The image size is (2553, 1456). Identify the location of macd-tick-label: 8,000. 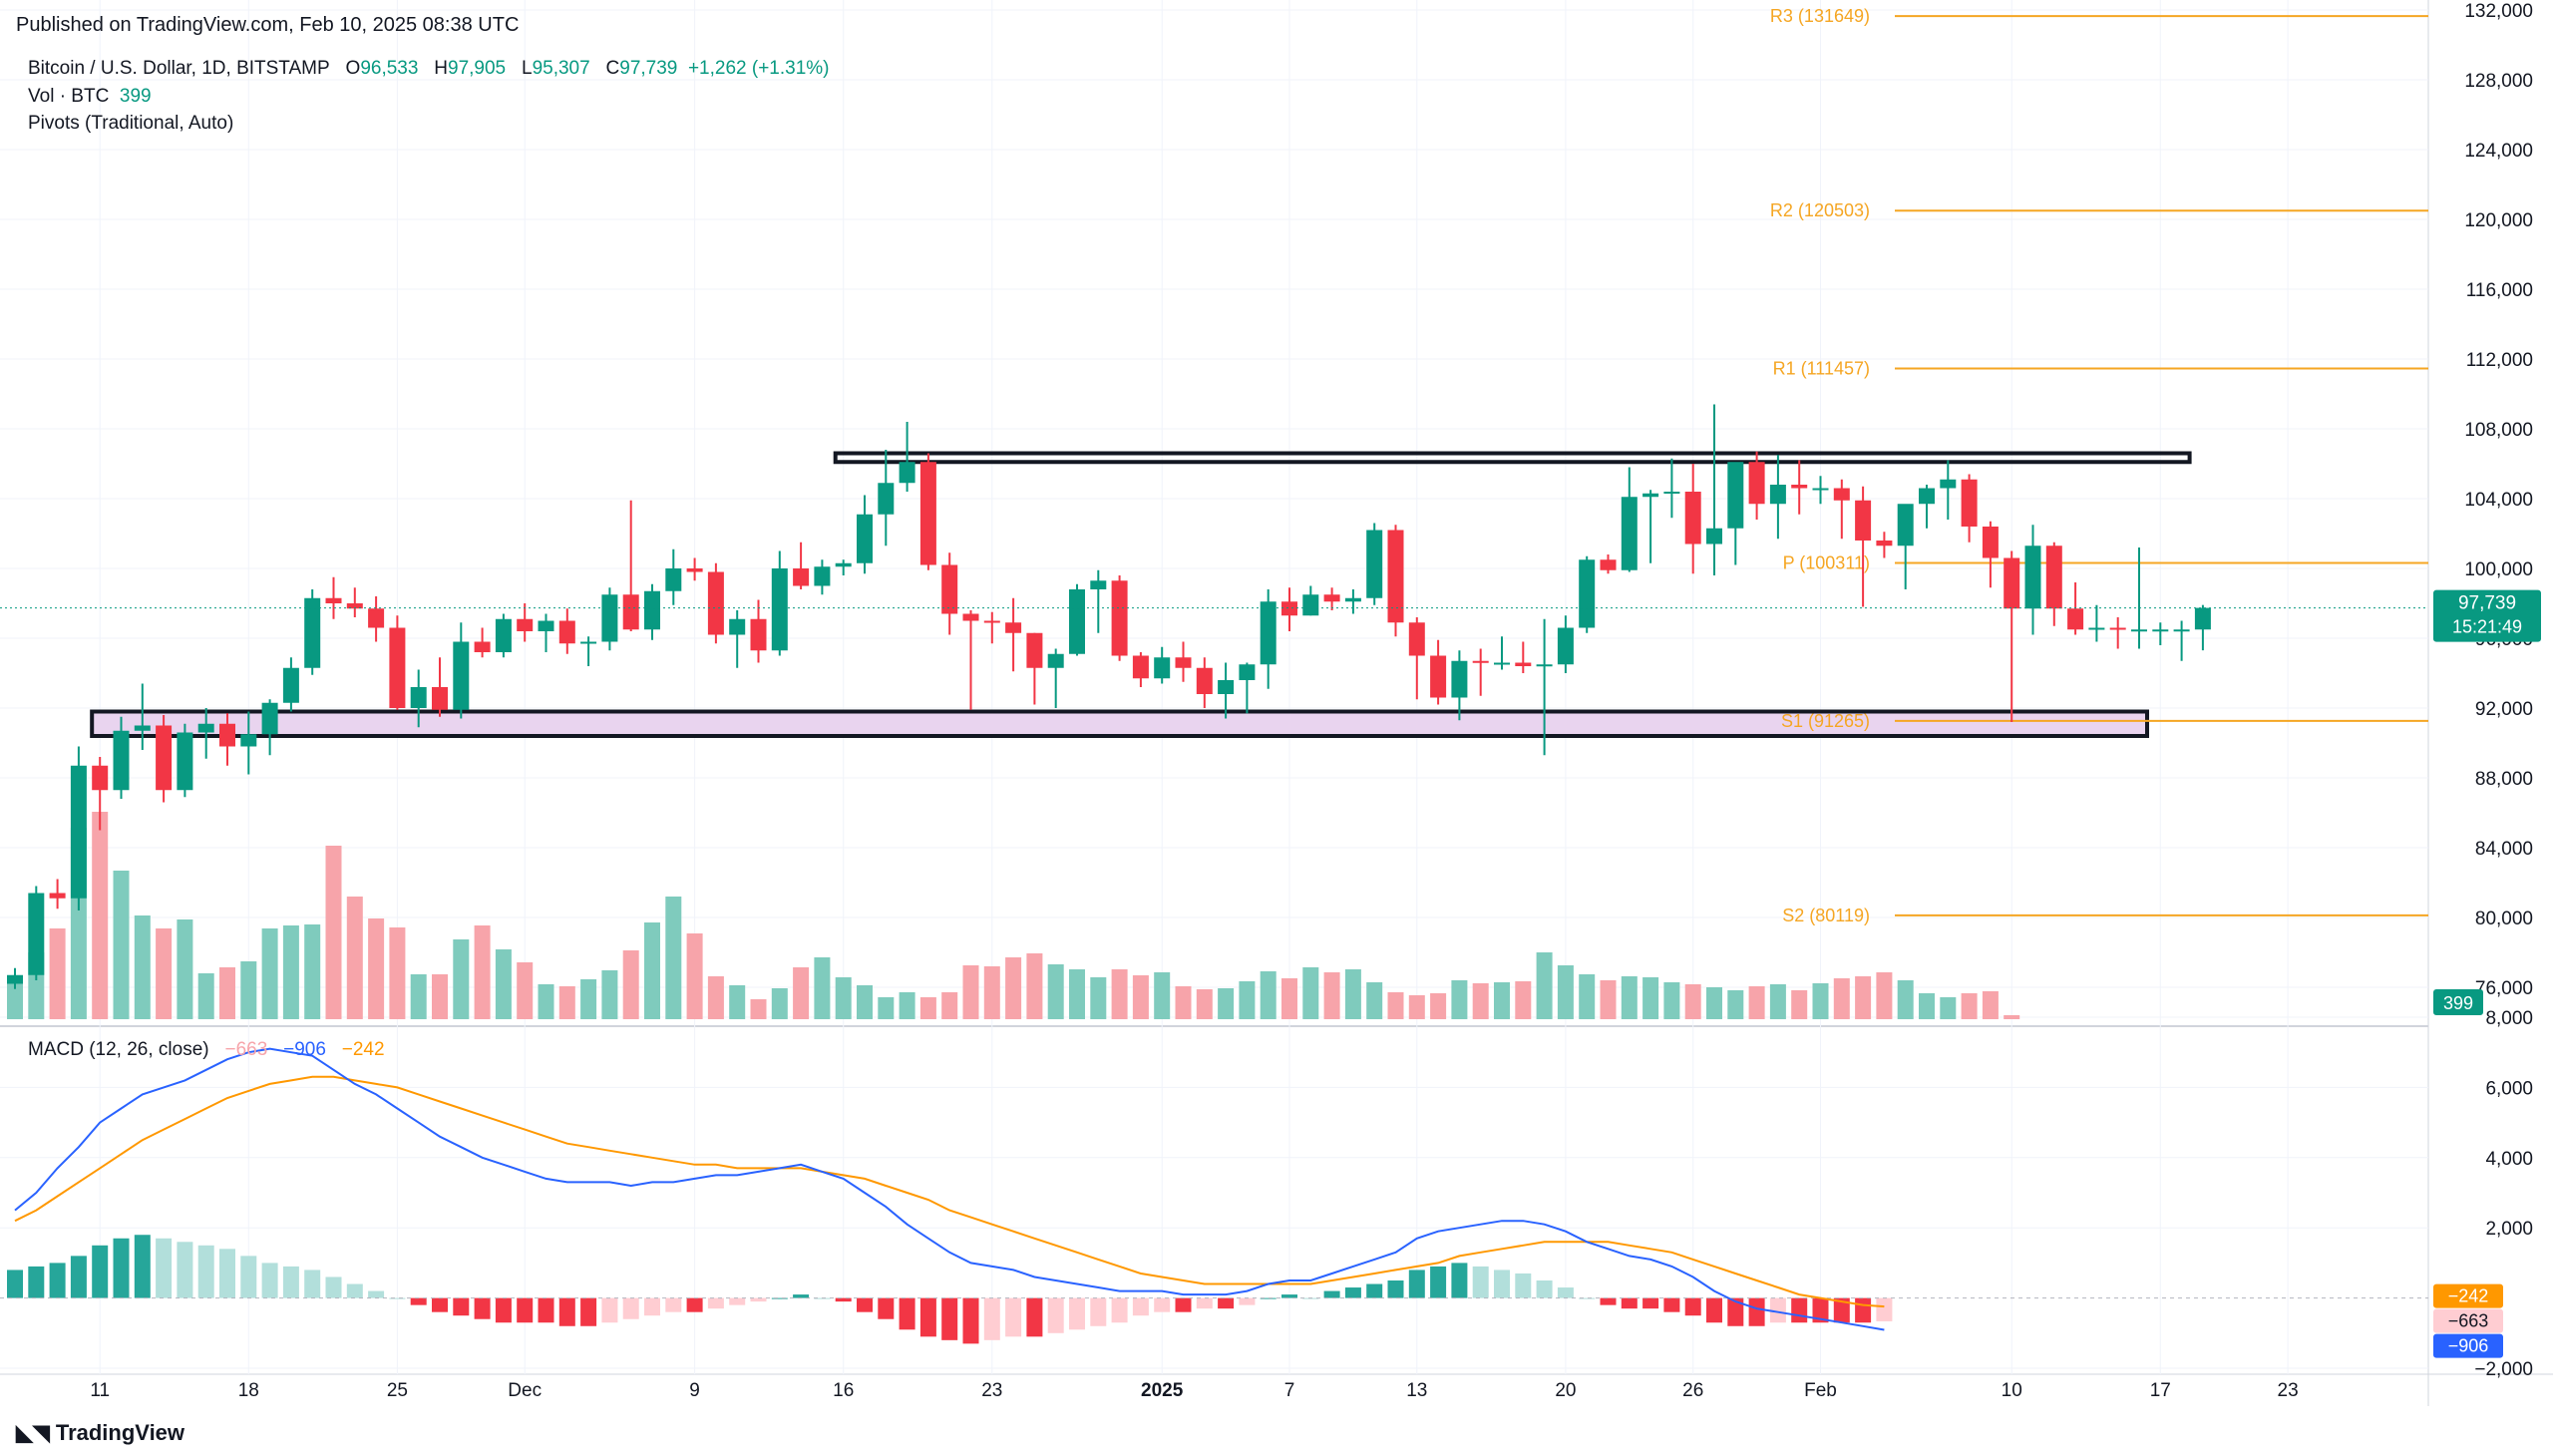
(2509, 1018).